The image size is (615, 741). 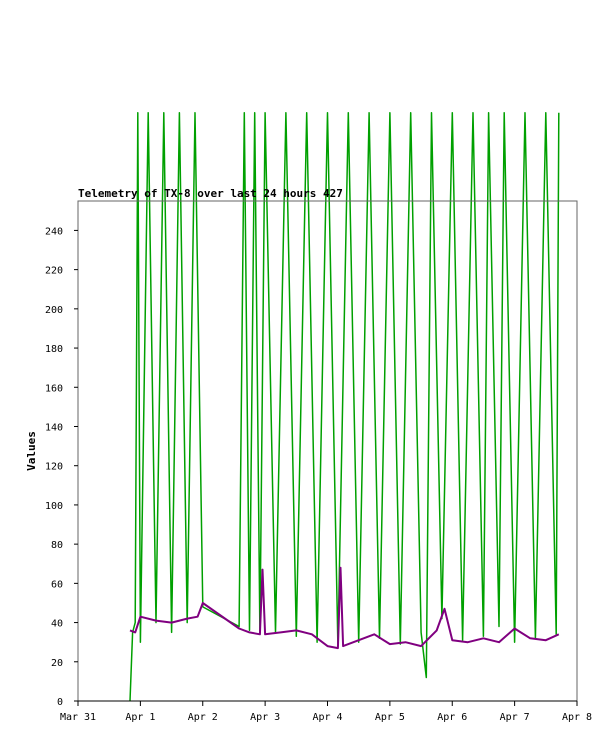 What do you see at coordinates (54, 271) in the screenshot?
I see `y-tick-label: 220` at bounding box center [54, 271].